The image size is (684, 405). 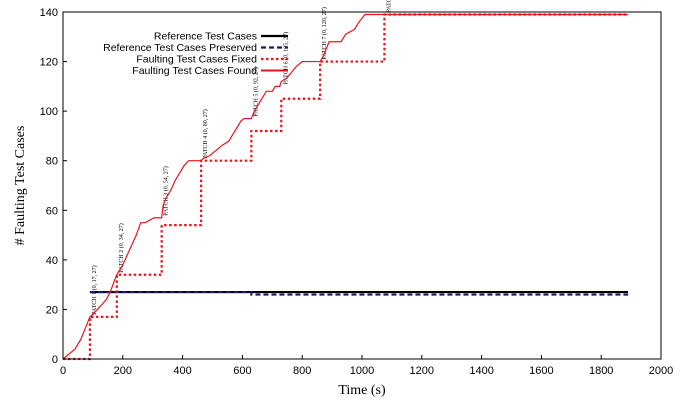 I want to click on patch-annotation: PATCH 6 (0, 105, 27), so click(x=285, y=58).